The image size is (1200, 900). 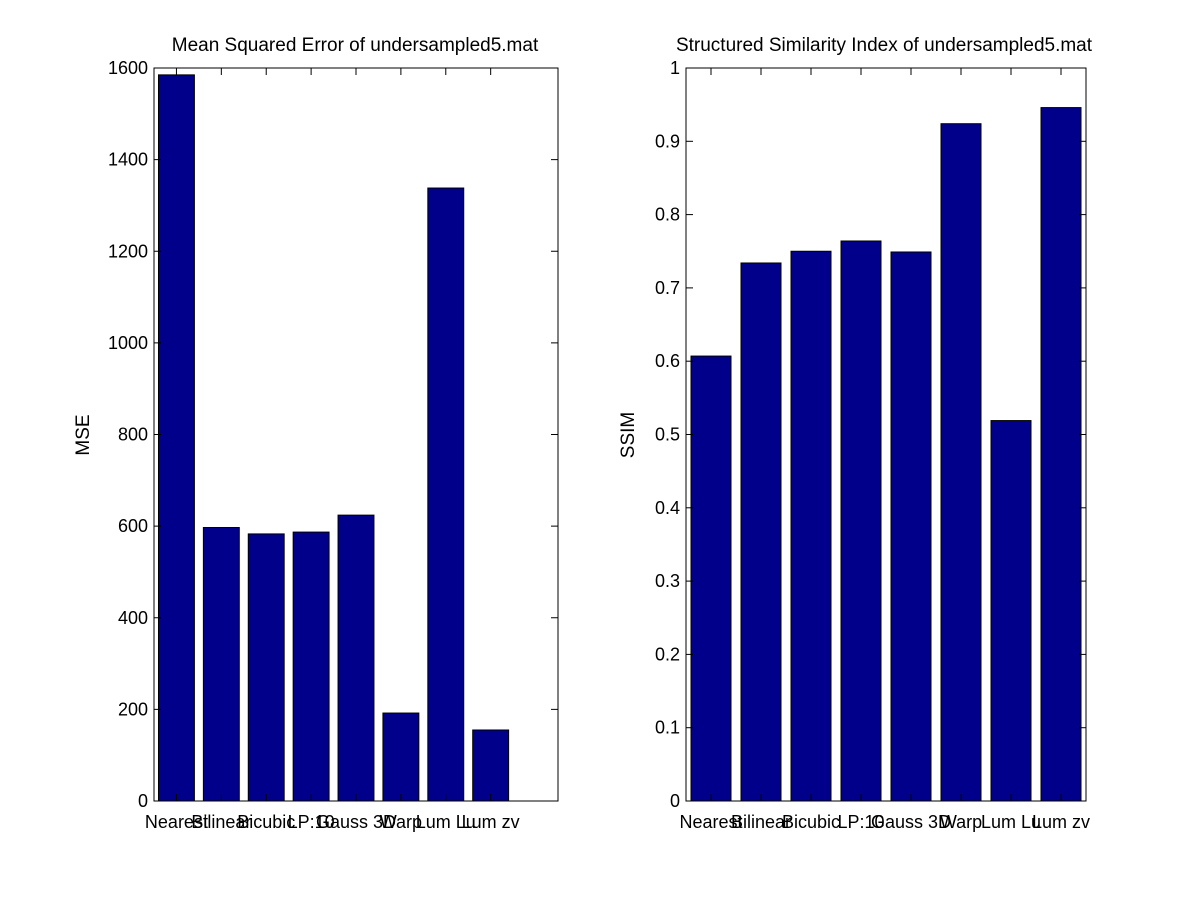 I want to click on mse-y-tick-label: 200, so click(x=133, y=709).